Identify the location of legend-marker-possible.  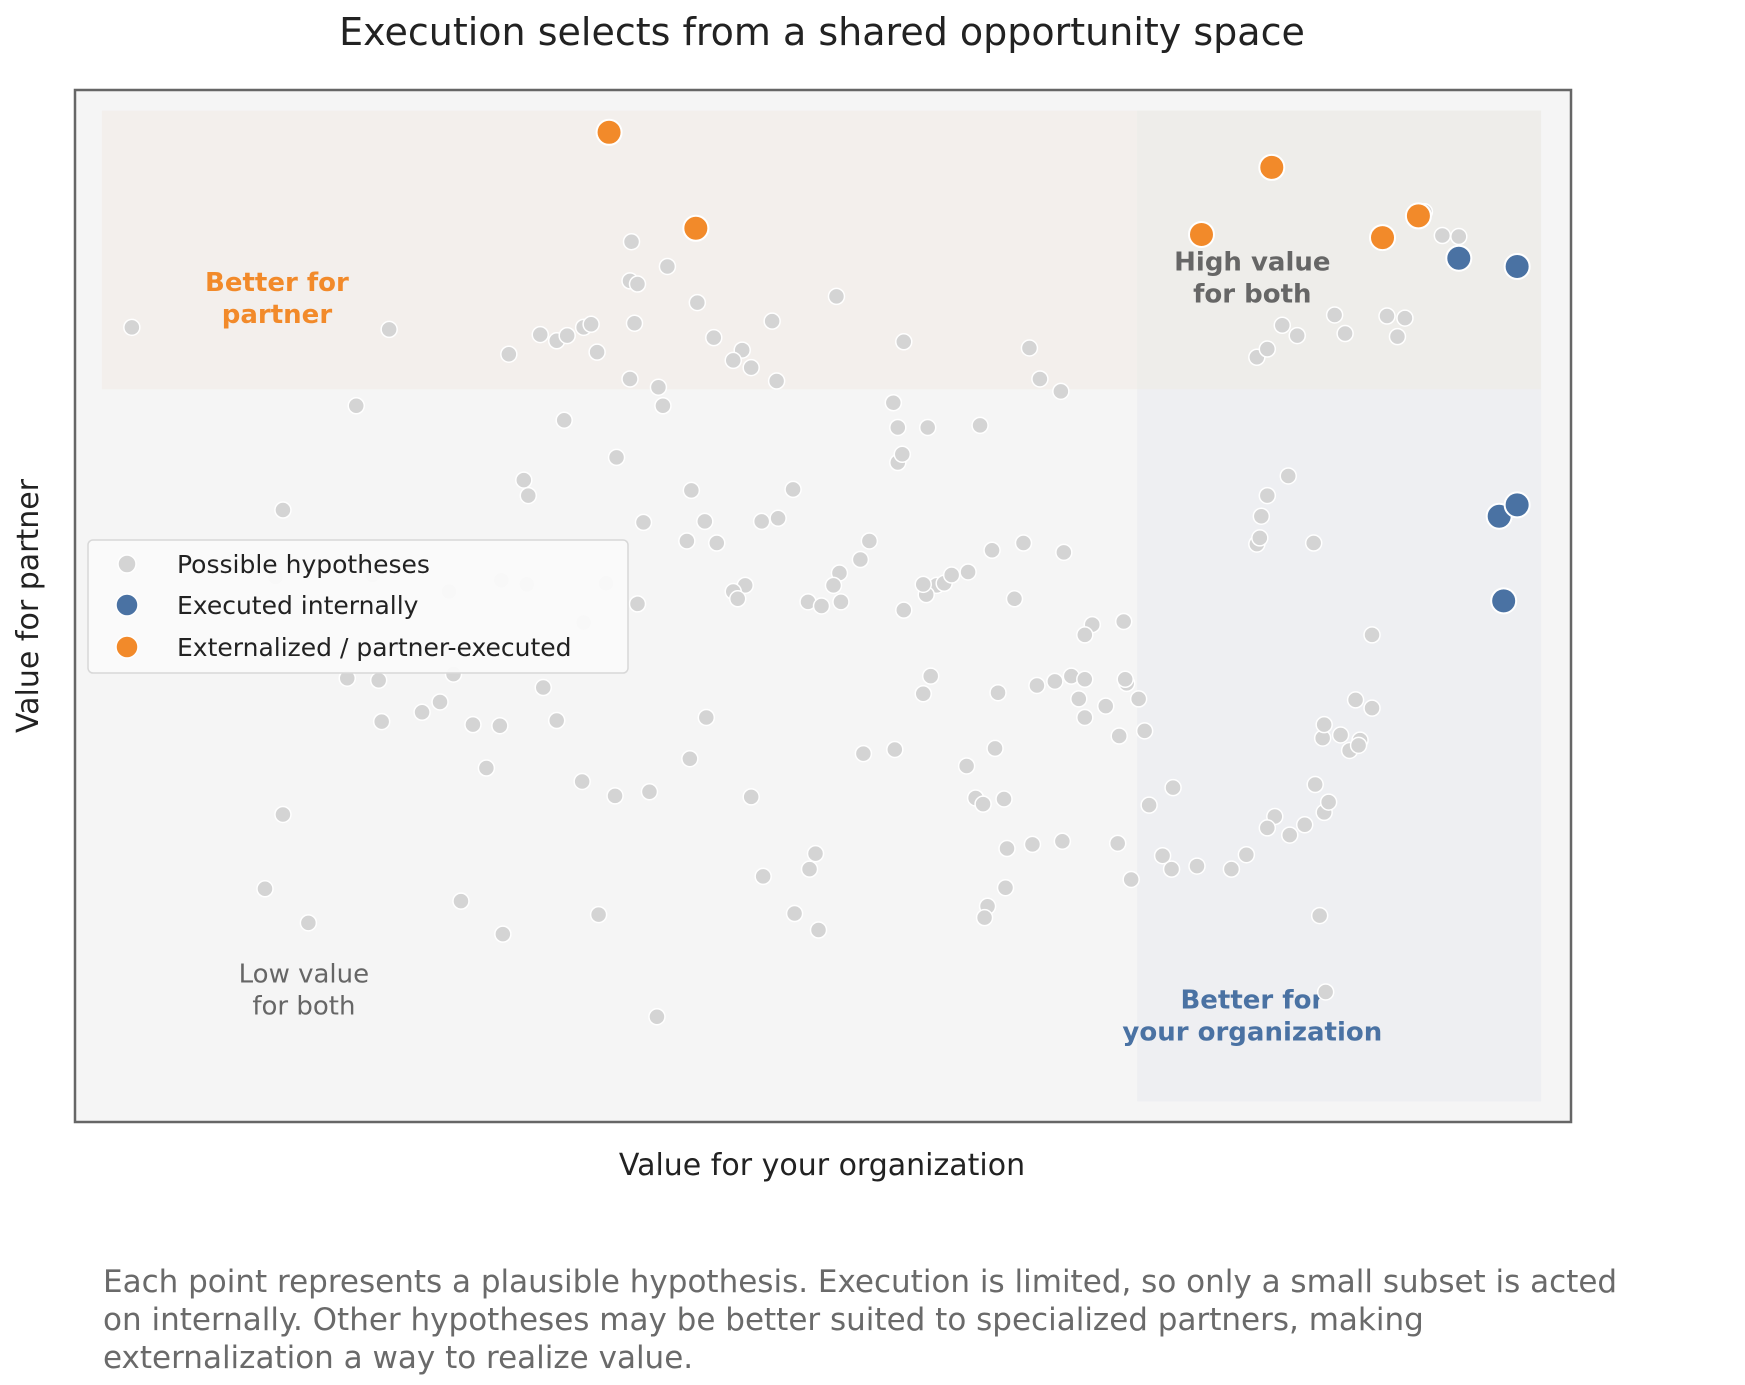
(127, 564).